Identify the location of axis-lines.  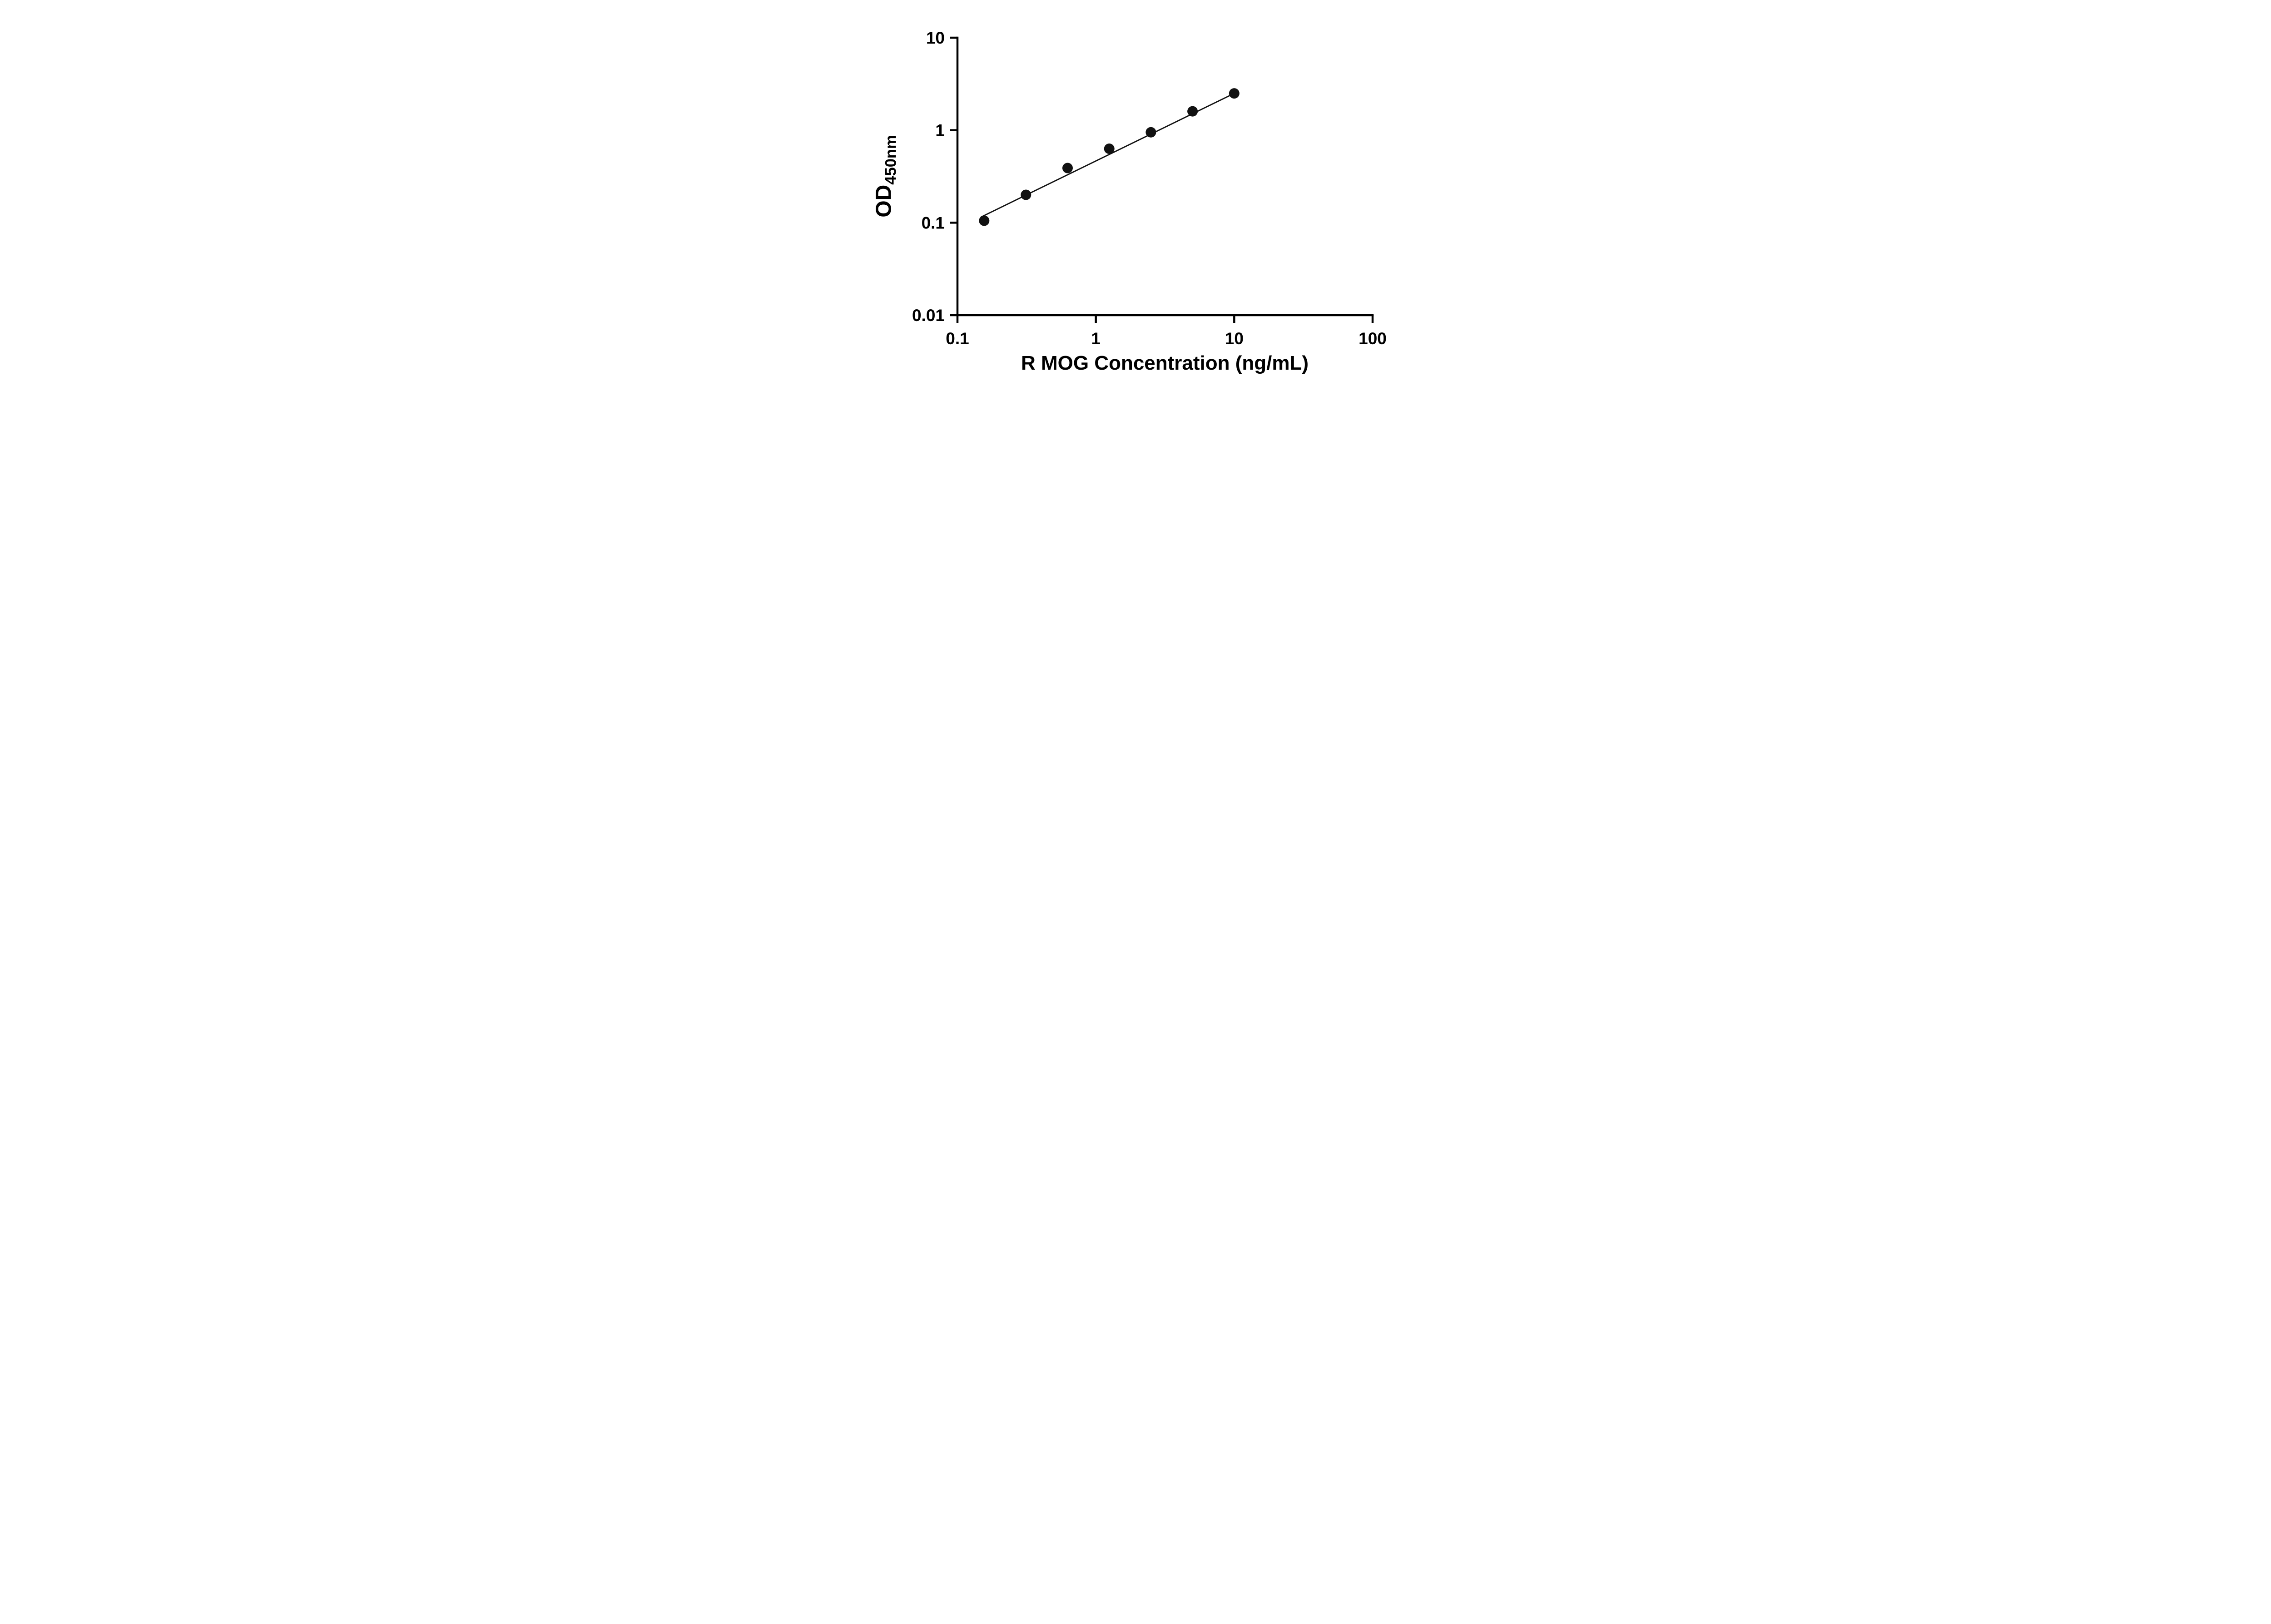
(1165, 176).